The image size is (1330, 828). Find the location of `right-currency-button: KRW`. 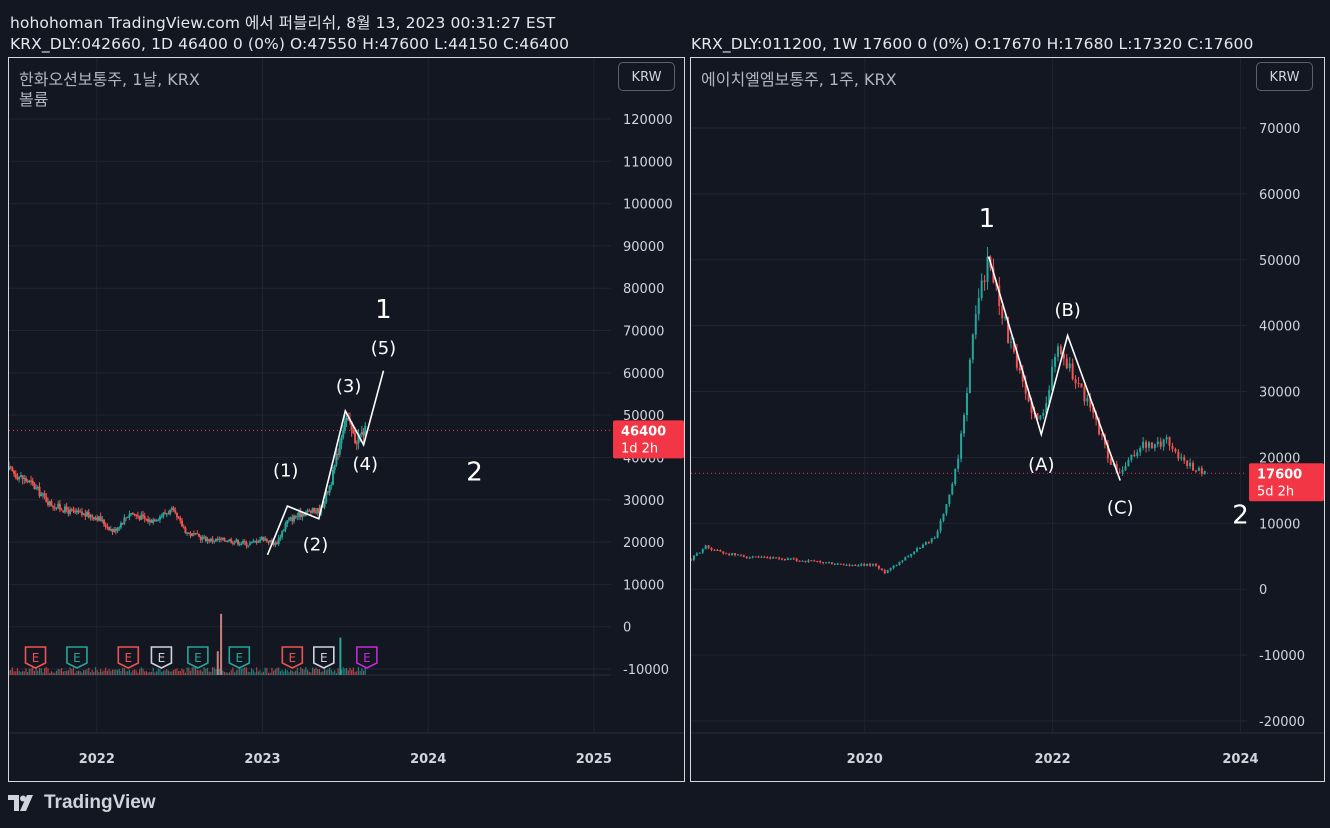

right-currency-button: KRW is located at coordinates (1284, 76).